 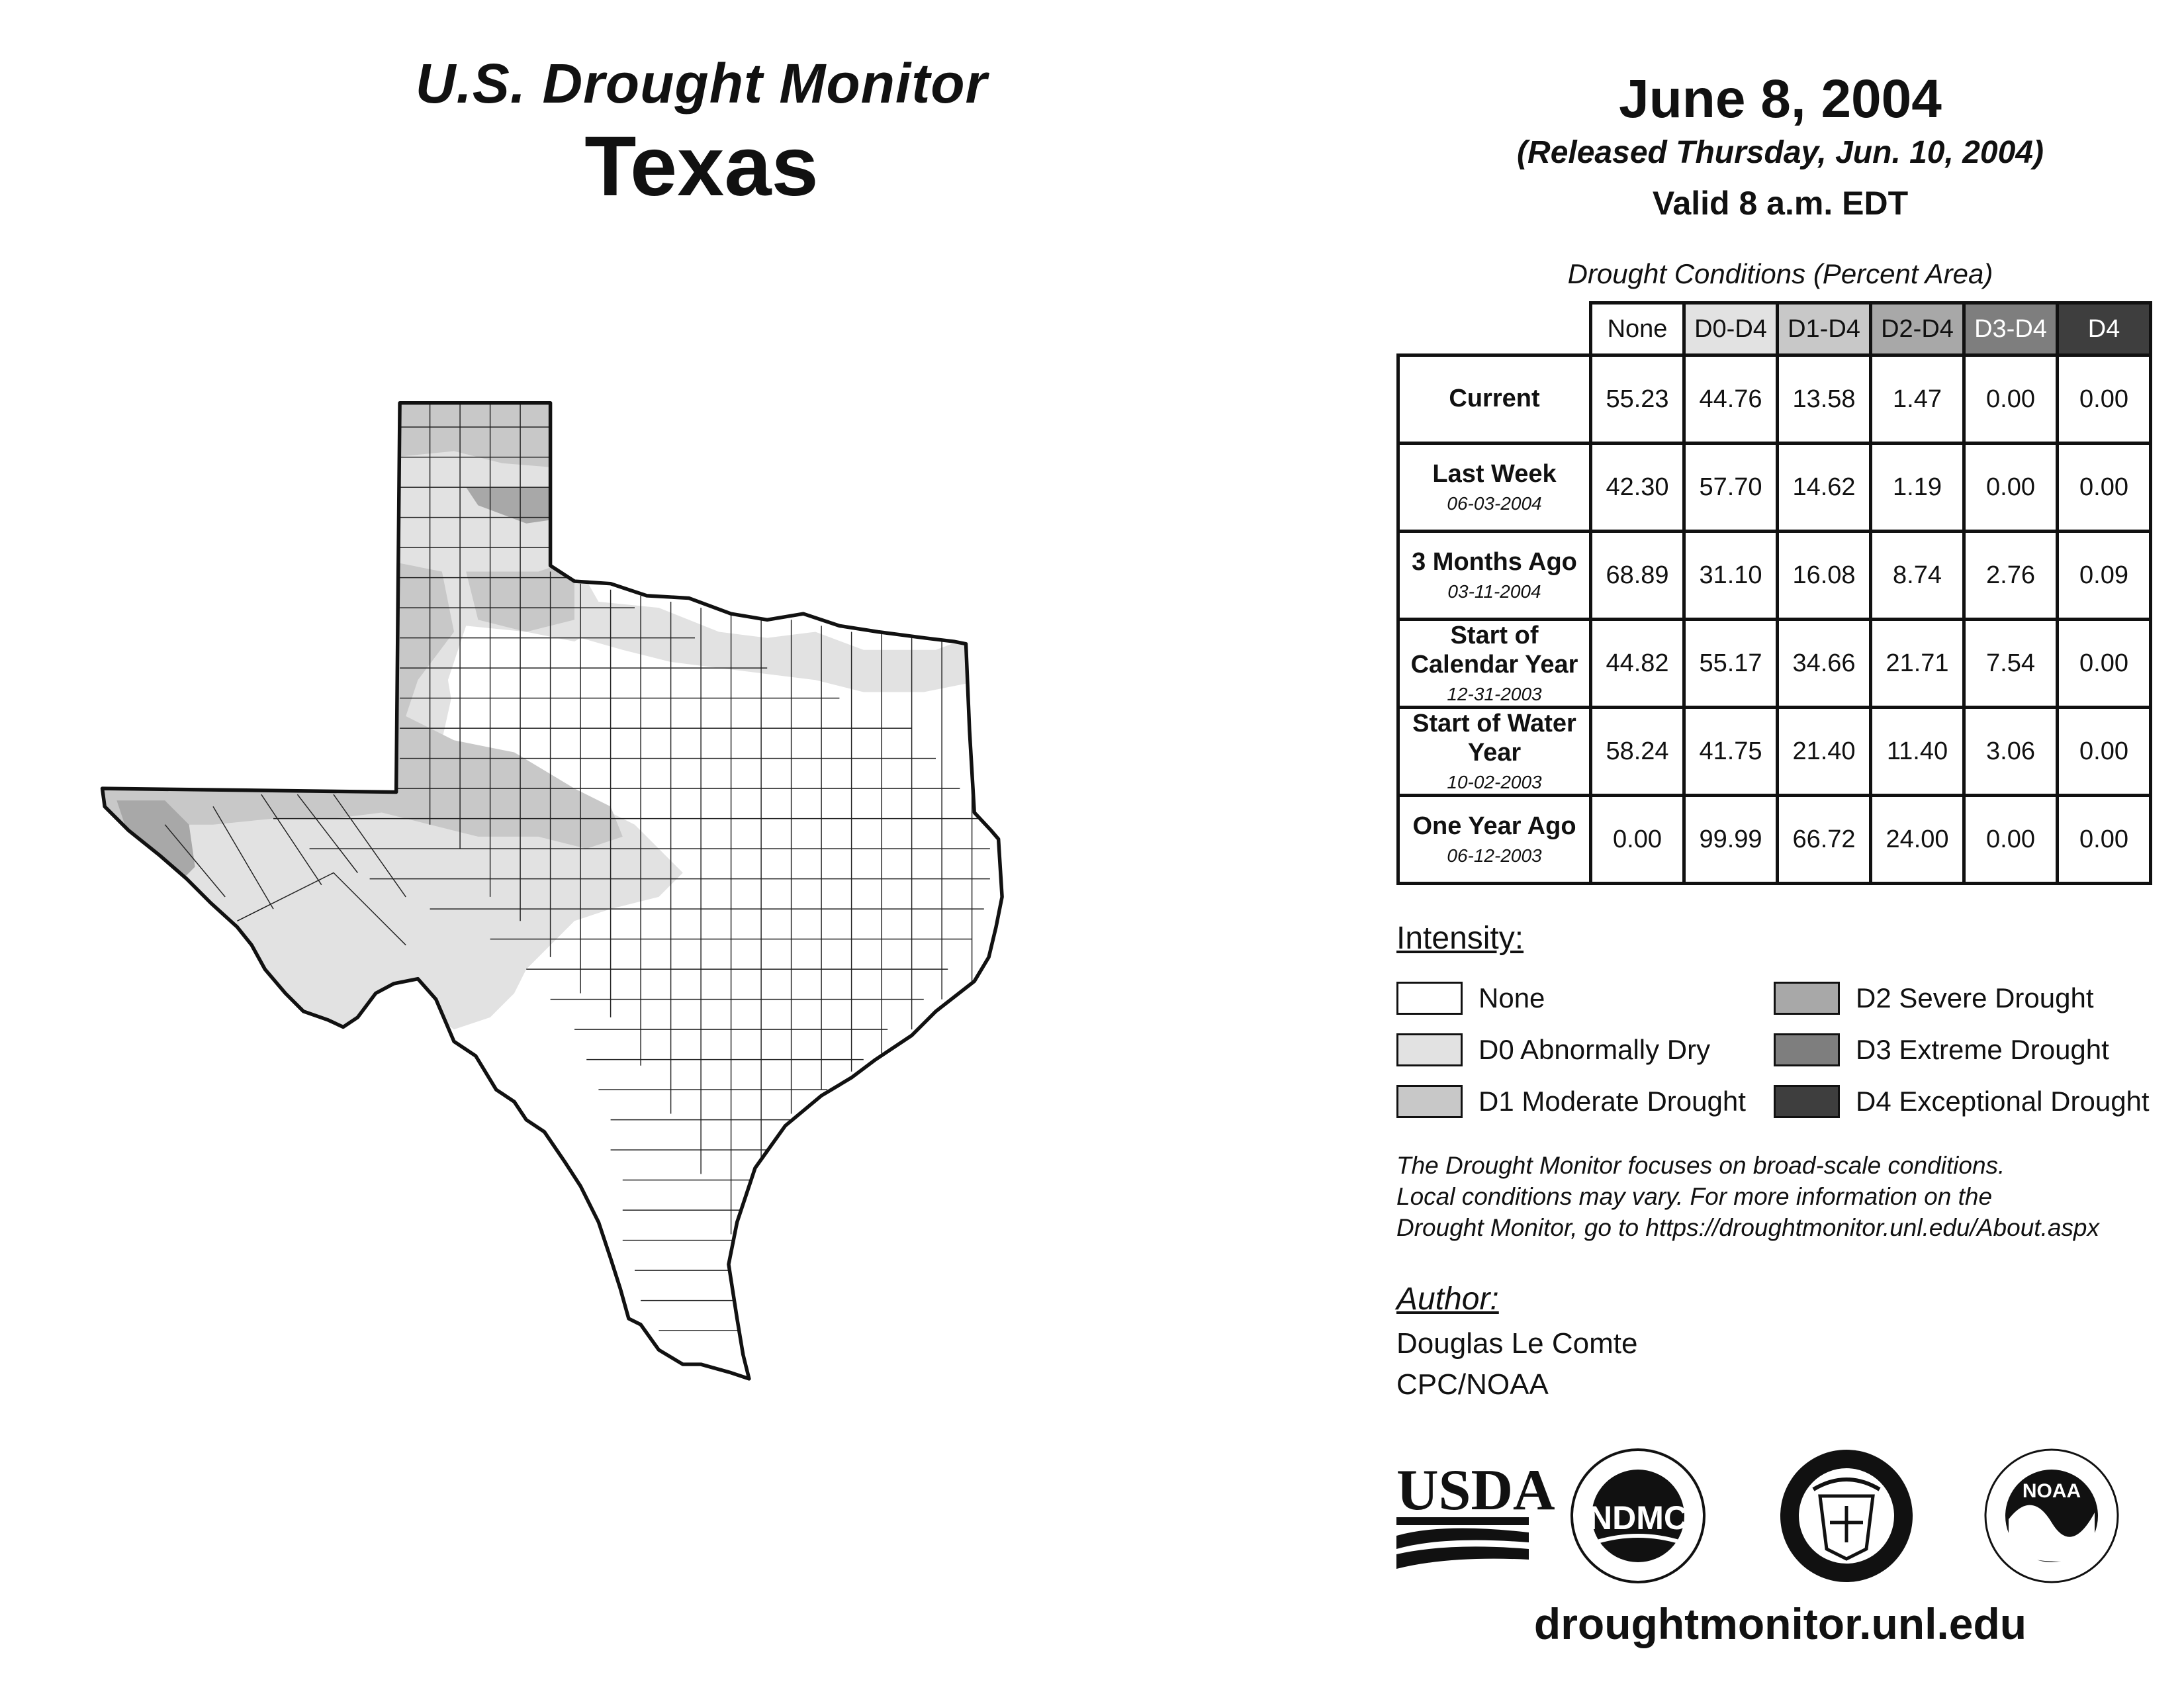 What do you see at coordinates (1824, 575) in the screenshot?
I see `table-cell: 16.08` at bounding box center [1824, 575].